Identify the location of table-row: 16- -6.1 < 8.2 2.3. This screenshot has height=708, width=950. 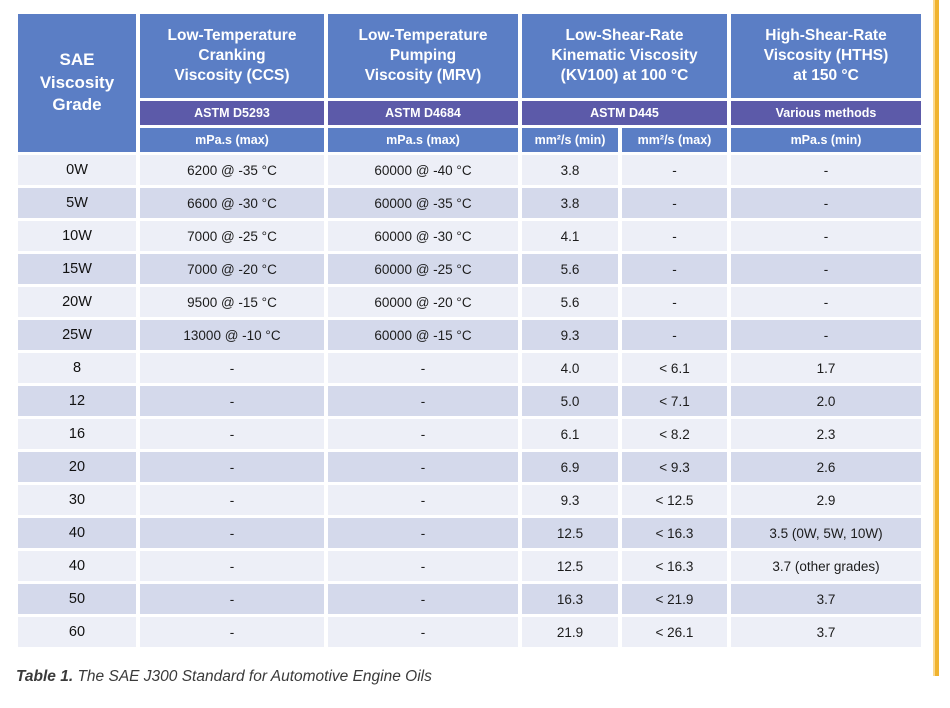
(469, 434).